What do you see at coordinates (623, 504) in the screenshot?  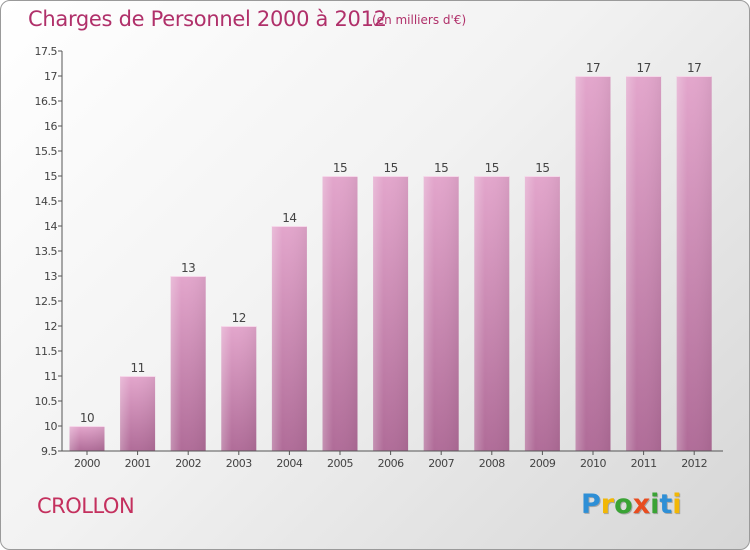 I see `logo-letter: o` at bounding box center [623, 504].